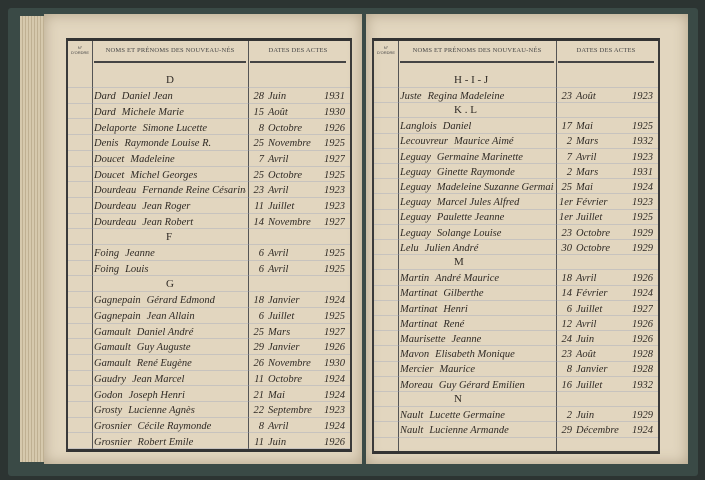 This screenshot has height=480, width=705. I want to click on entry-given-names: Henri, so click(455, 309).